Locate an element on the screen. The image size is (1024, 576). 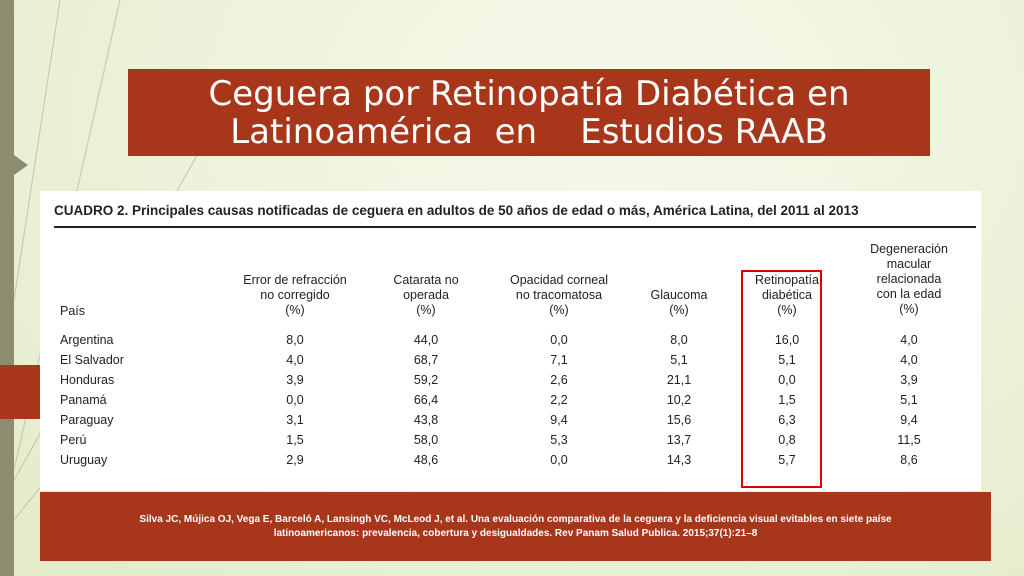
value-cell: 44,0 is located at coordinates (426, 340).